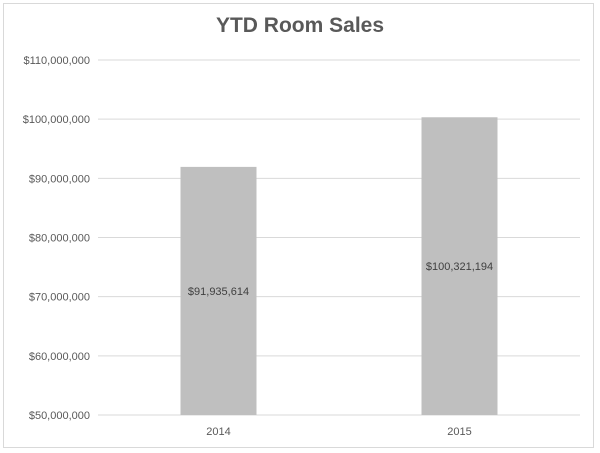 The height and width of the screenshot is (453, 600). What do you see at coordinates (59, 416) in the screenshot?
I see `y-tick-label: $50,000,000` at bounding box center [59, 416].